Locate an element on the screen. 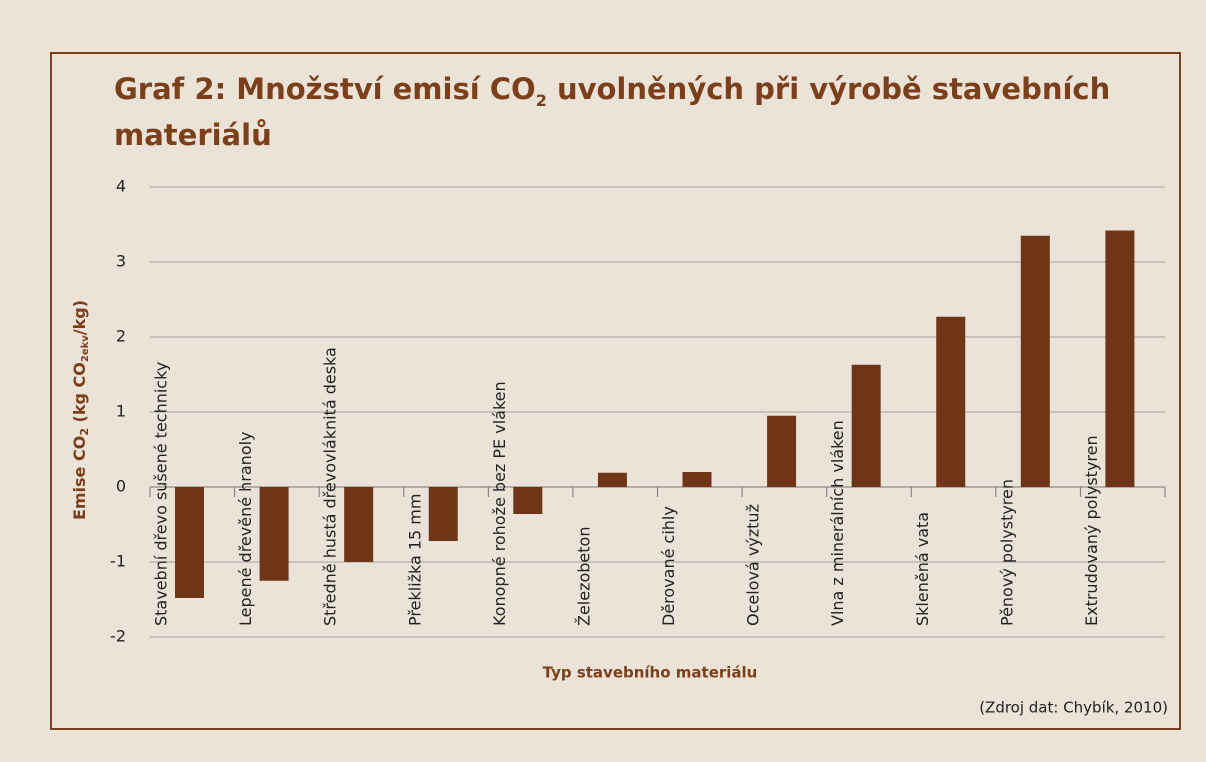 The height and width of the screenshot is (762, 1206). x-tick-label: Pěnový polystyren is located at coordinates (1006, 552).